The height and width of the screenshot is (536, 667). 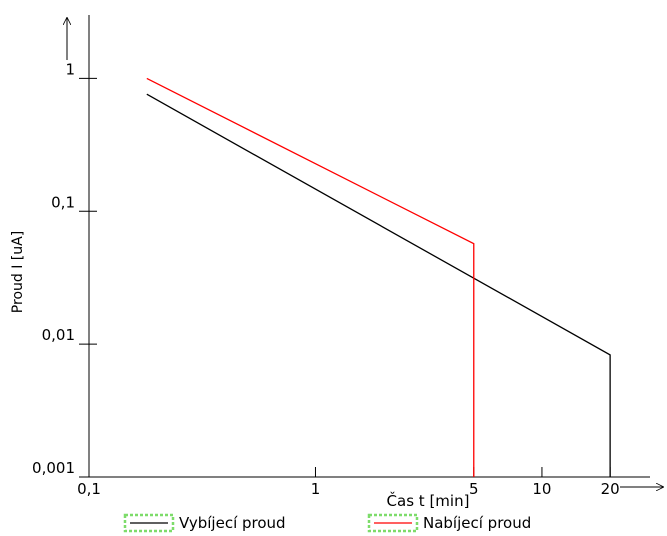 I want to click on x-tick-label: 20, so click(x=610, y=489).